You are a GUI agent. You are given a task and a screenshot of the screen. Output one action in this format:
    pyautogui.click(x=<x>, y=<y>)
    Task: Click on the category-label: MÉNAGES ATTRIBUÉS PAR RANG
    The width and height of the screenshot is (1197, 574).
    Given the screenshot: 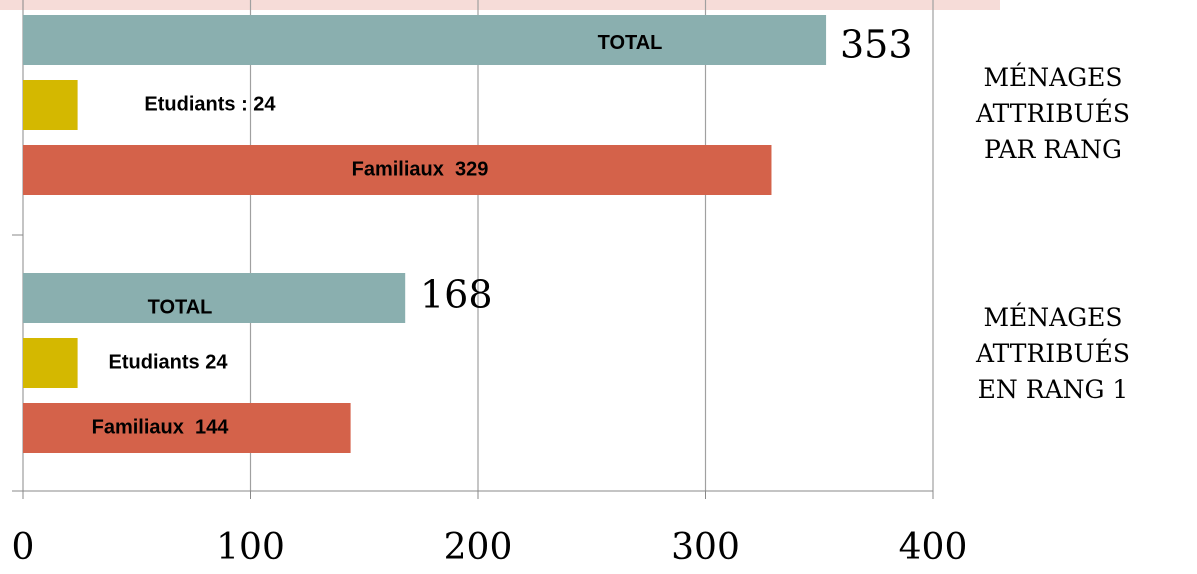 What is the action you would take?
    pyautogui.click(x=1053, y=113)
    